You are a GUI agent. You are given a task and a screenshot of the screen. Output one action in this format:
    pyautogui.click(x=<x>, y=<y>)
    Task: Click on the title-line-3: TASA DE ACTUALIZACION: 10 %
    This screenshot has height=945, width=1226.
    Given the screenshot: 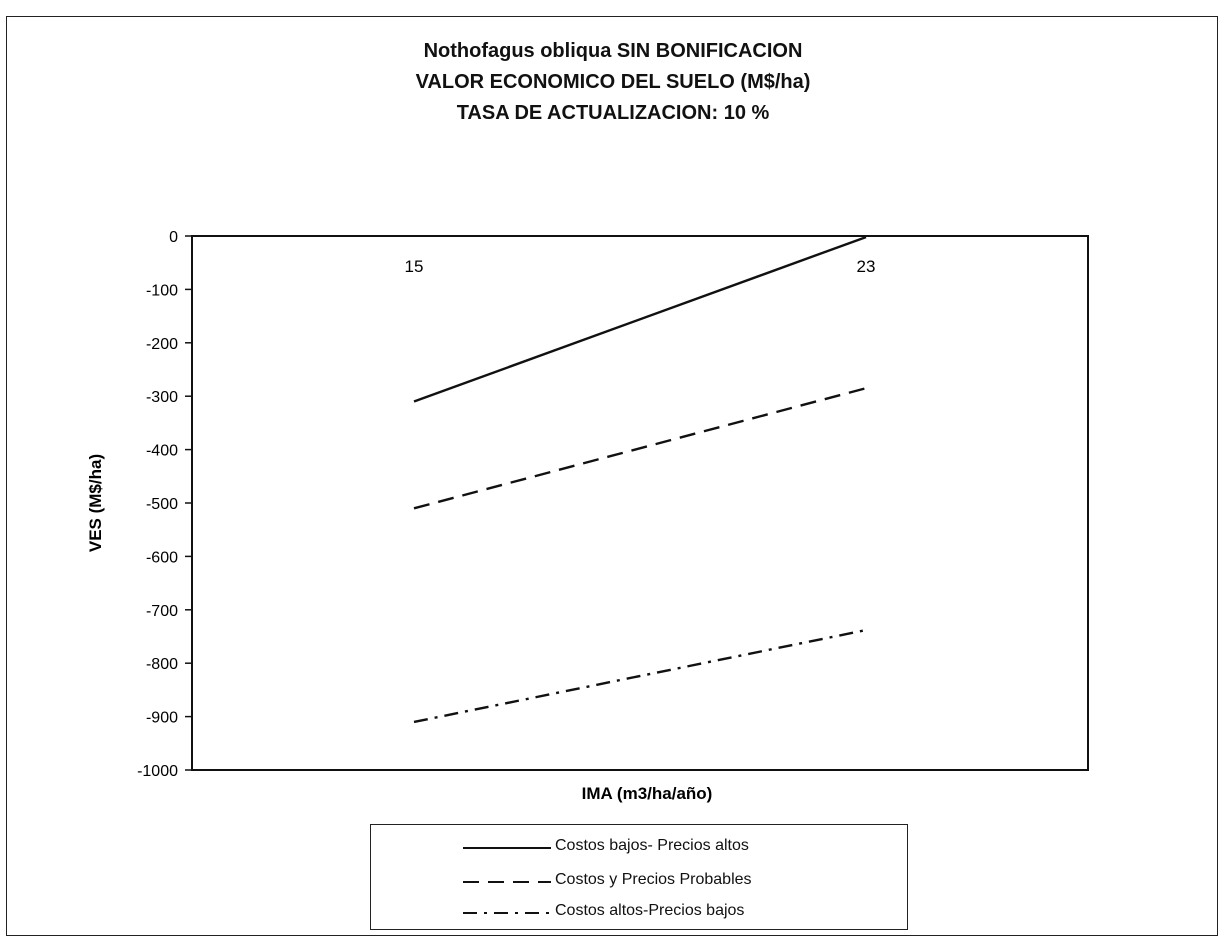 What is the action you would take?
    pyautogui.click(x=613, y=113)
    